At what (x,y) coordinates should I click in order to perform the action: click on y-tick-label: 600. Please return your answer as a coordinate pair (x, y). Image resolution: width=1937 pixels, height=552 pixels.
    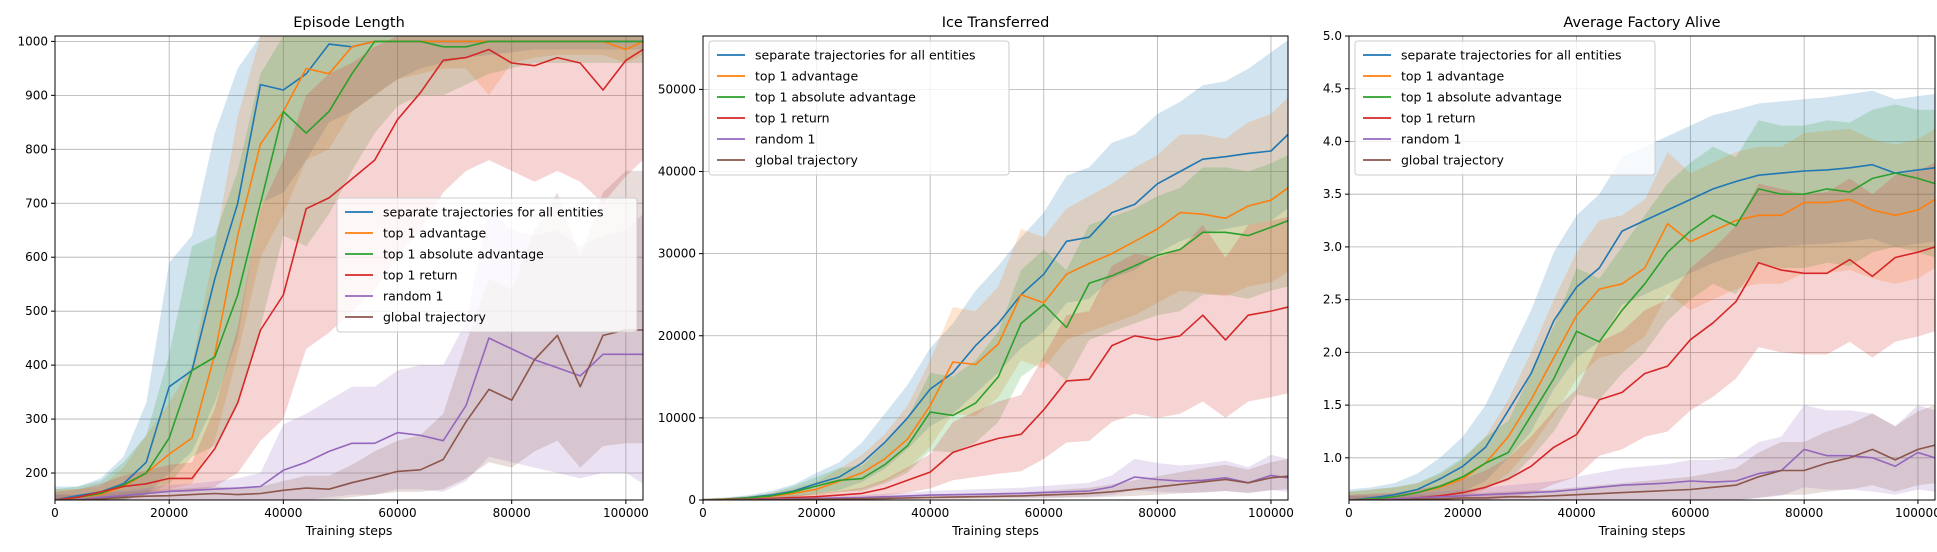
    Looking at the image, I should click on (36, 257).